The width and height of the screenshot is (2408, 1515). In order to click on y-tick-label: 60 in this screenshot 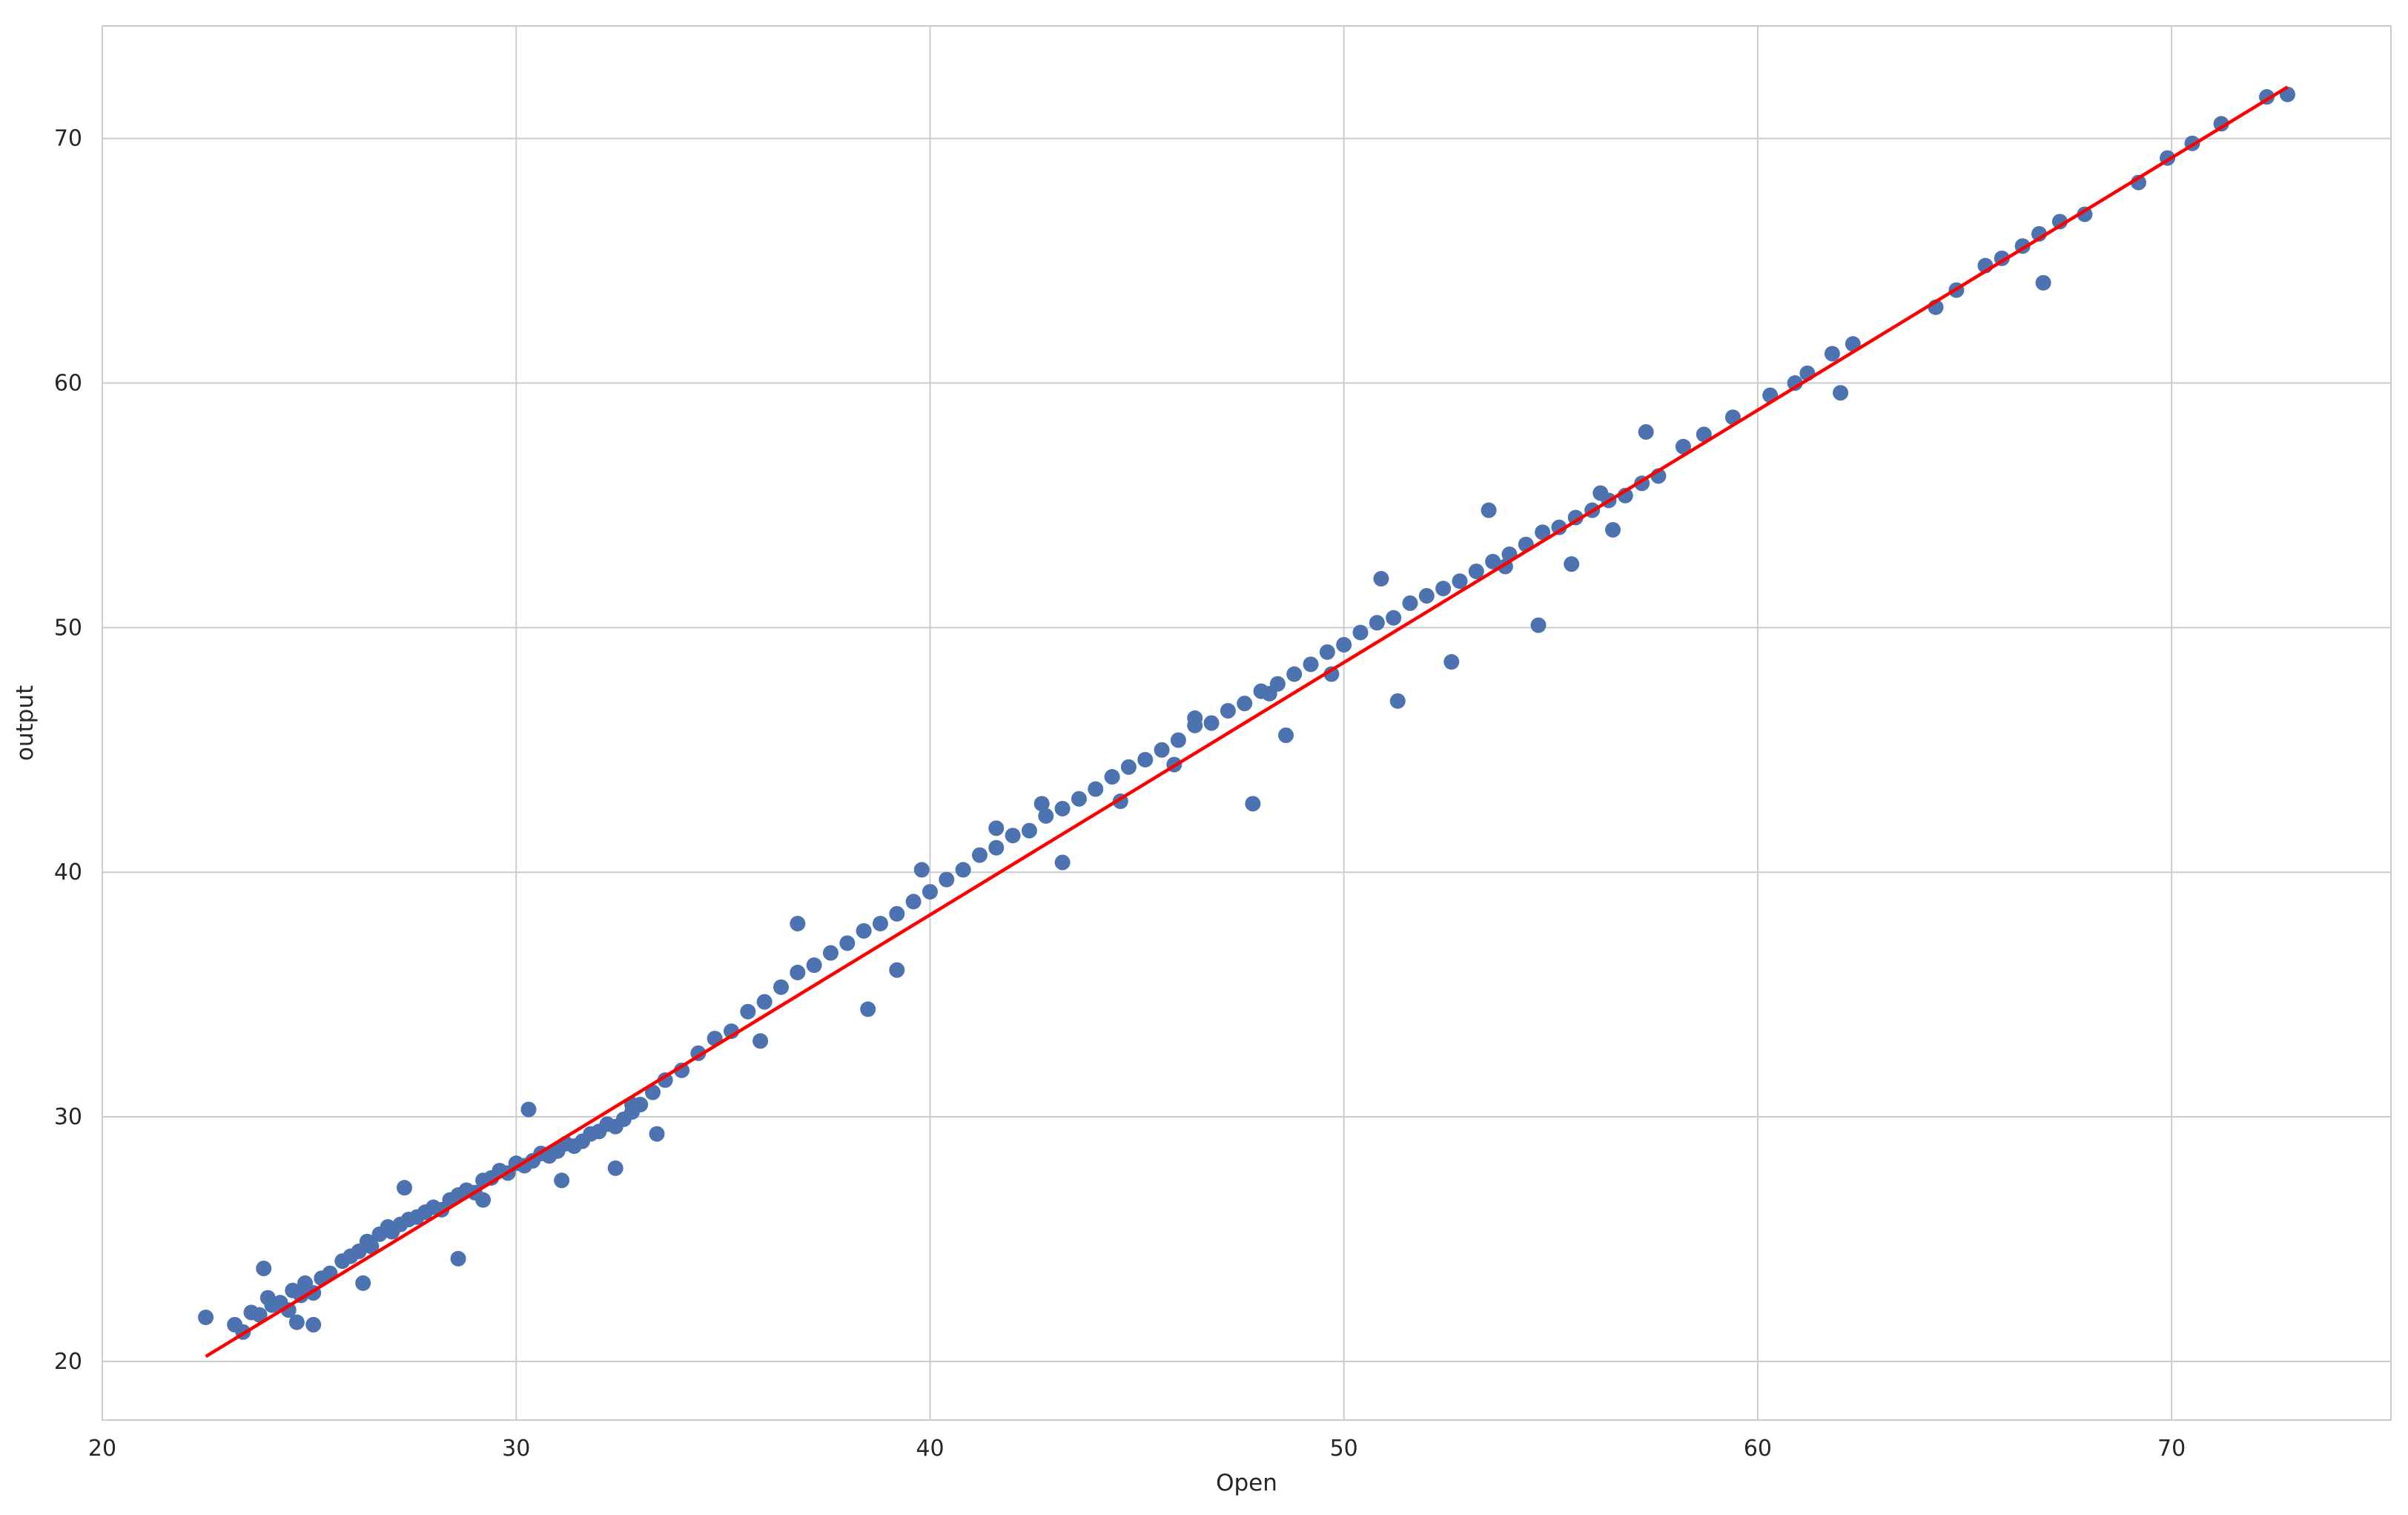, I will do `click(68, 384)`.